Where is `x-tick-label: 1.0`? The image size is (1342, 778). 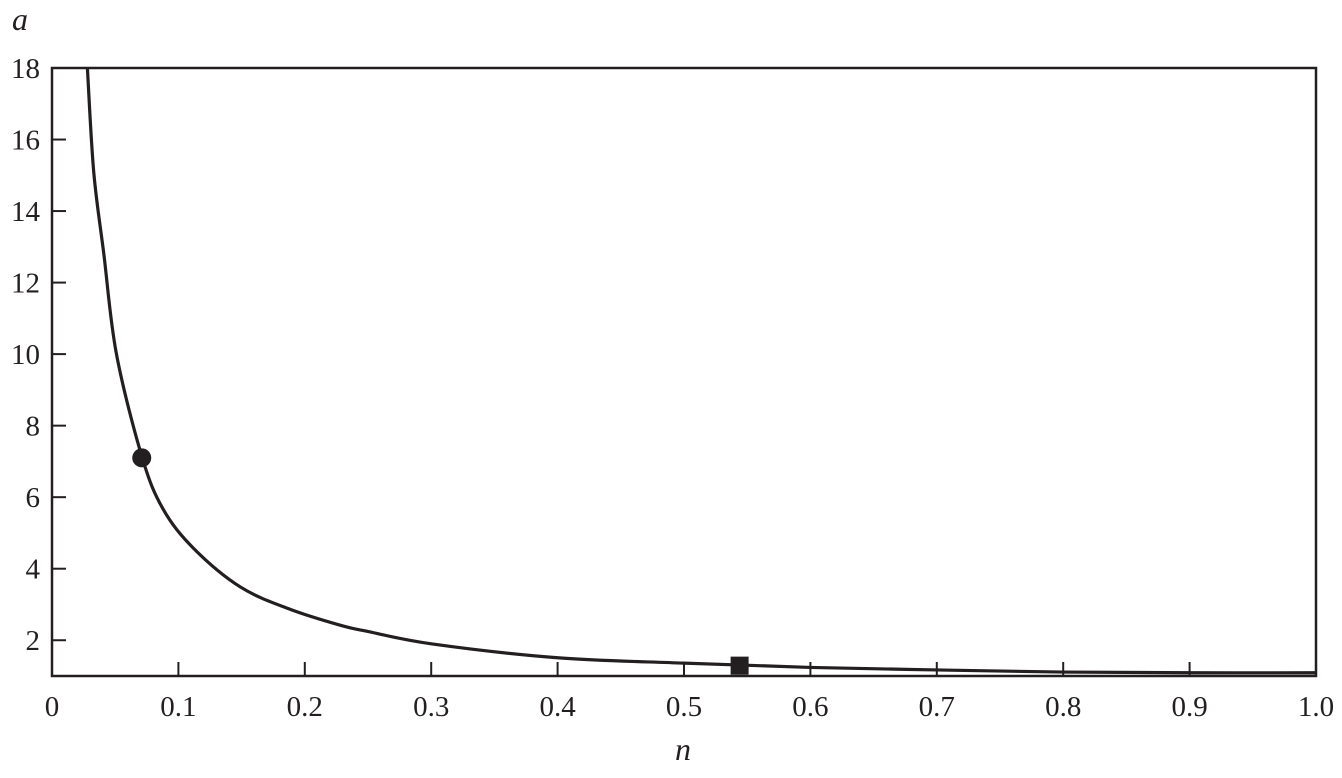
x-tick-label: 1.0 is located at coordinates (1316, 707).